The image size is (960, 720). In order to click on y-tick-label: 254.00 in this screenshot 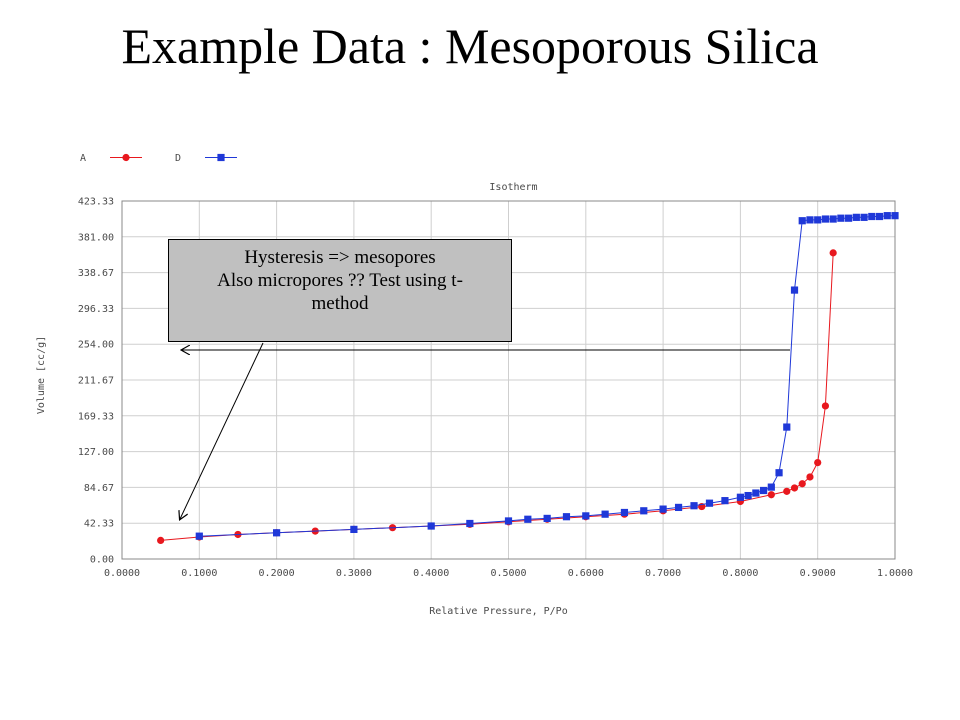, I will do `click(96, 345)`.